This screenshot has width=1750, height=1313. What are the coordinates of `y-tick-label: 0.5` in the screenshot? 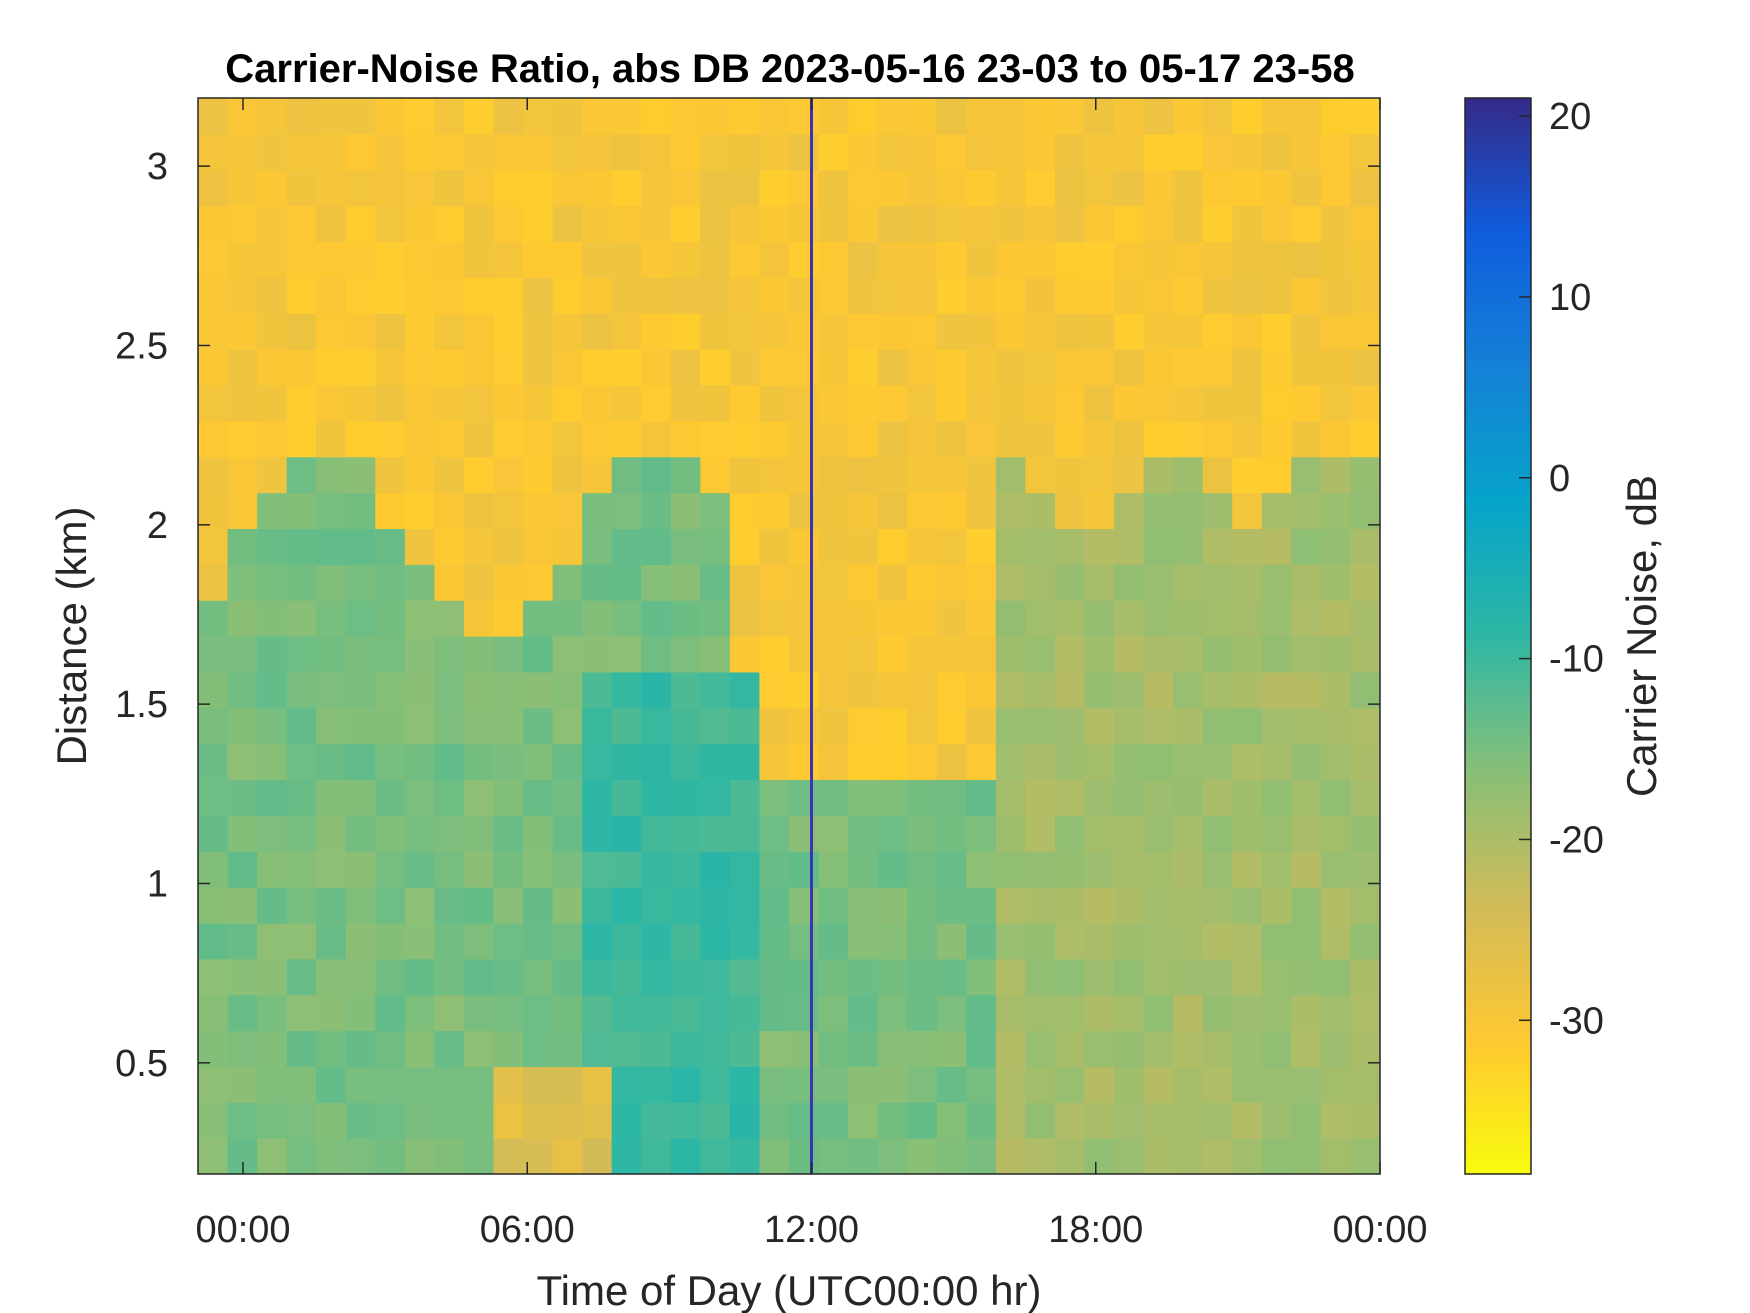 It's located at (141, 1064).